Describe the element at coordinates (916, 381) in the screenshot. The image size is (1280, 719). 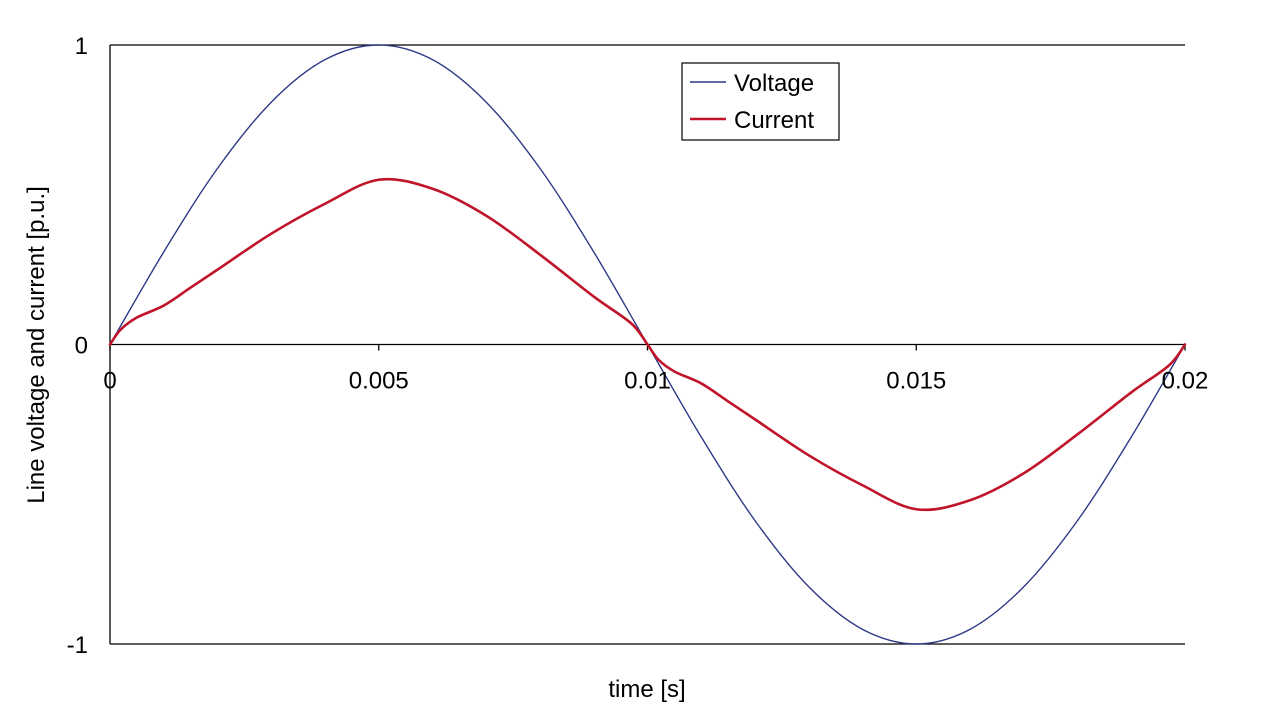
I see `x-tick-label-3: 0.015` at that location.